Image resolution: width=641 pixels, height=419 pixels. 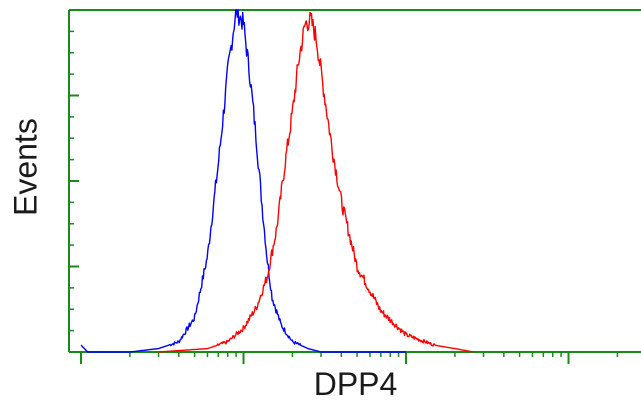 What do you see at coordinates (25, 167) in the screenshot?
I see `y-axis-label: Events` at bounding box center [25, 167].